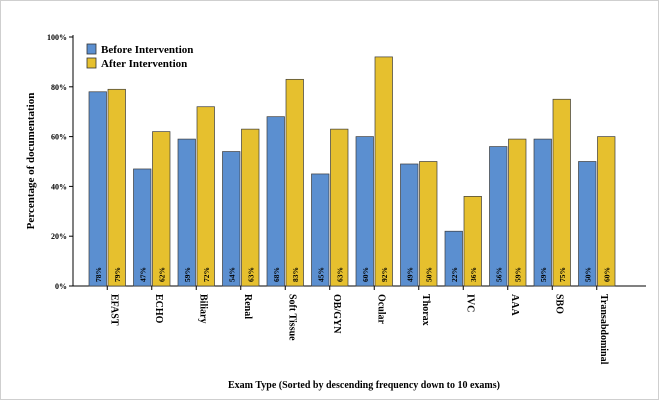 The height and width of the screenshot is (404, 659). I want to click on x-tick-label: ECHO, so click(158, 309).